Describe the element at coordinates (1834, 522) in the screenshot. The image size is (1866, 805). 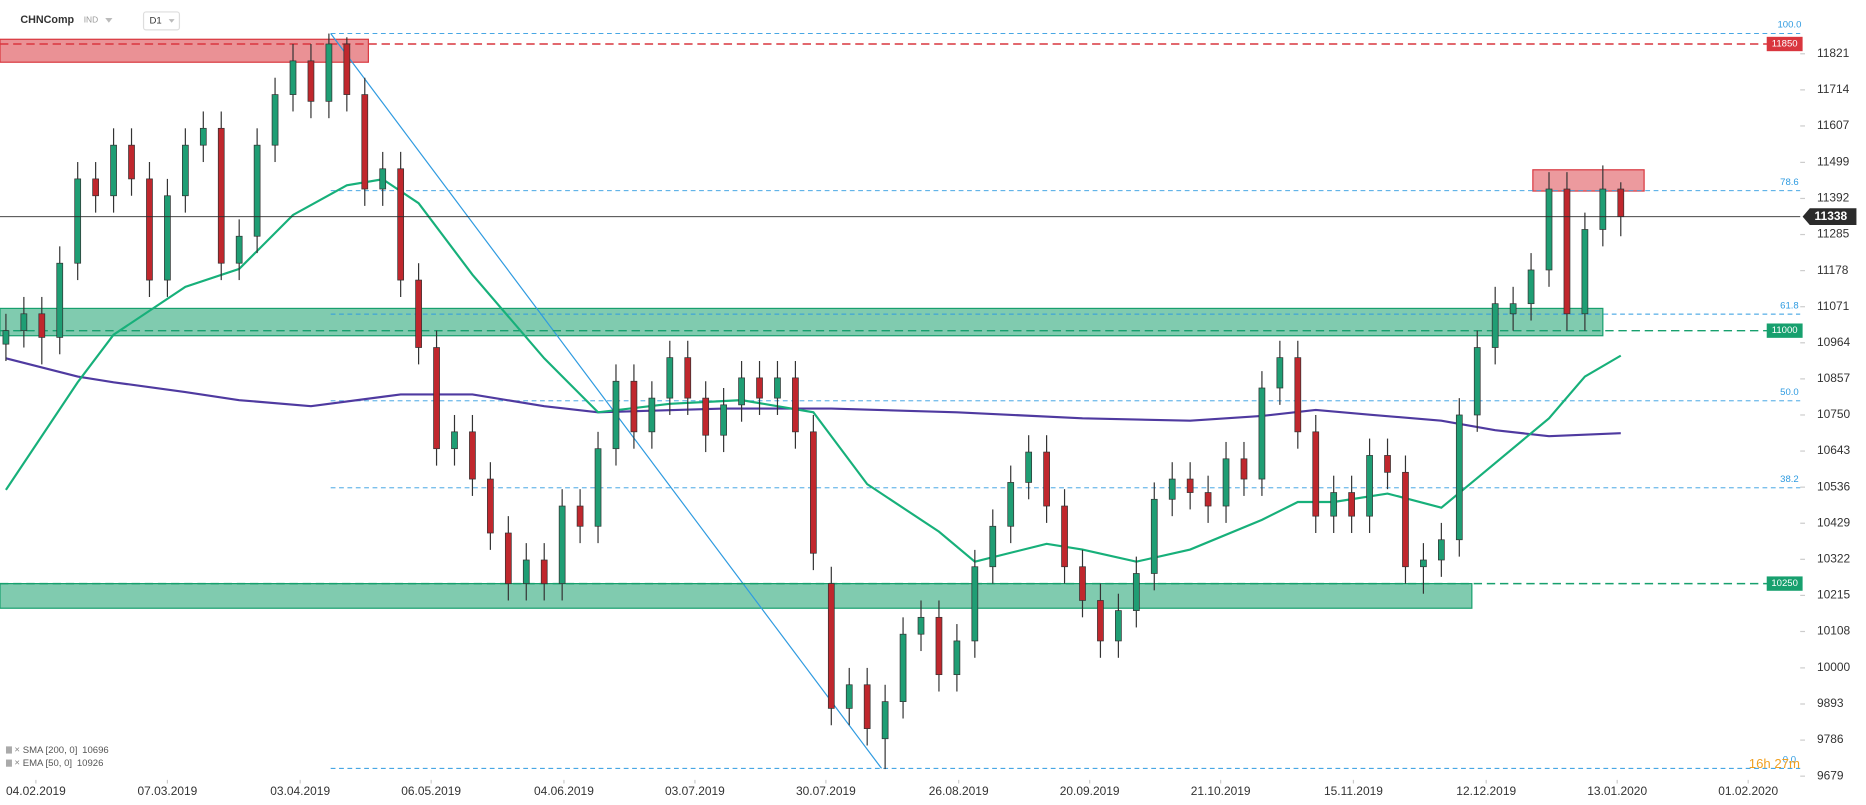
I see `y-tick-label: 10429` at that location.